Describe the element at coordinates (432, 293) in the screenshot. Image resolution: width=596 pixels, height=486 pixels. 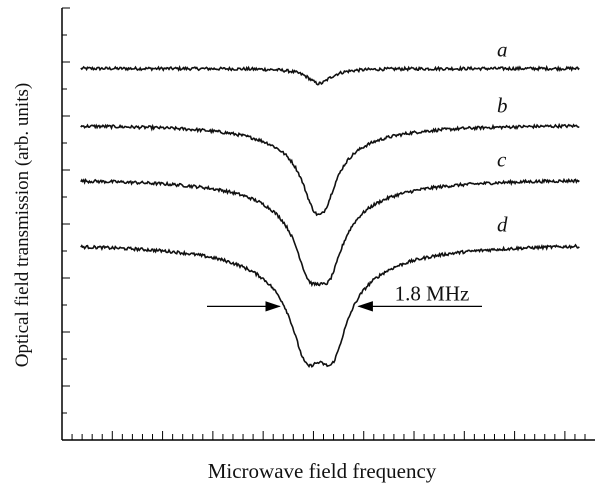
I see `annotation-text: 1.8 MHz` at that location.